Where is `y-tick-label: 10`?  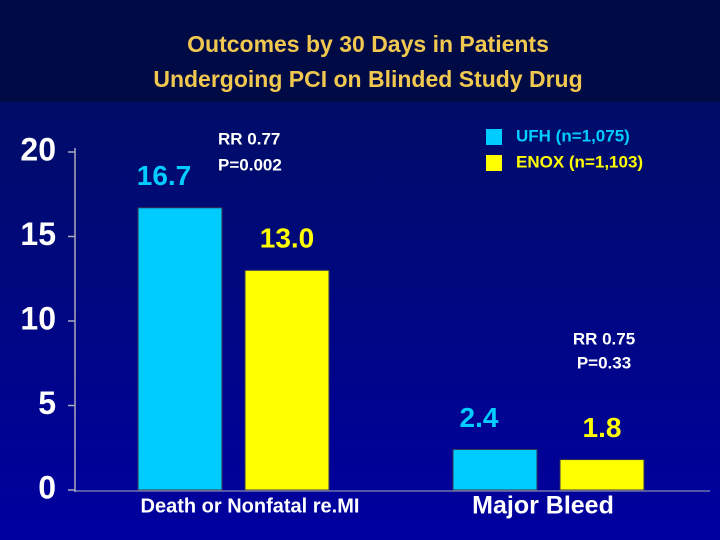 y-tick-label: 10 is located at coordinates (38, 318).